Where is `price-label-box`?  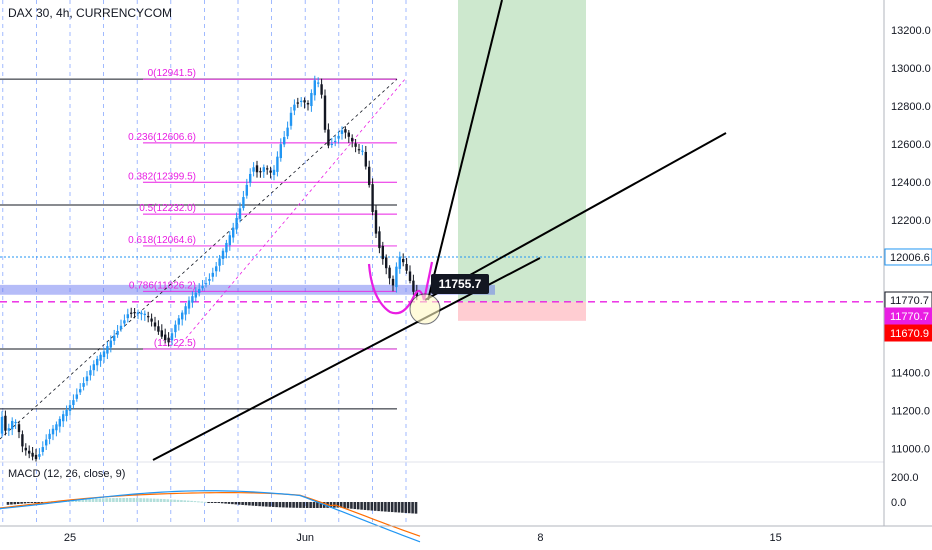
price-label-box is located at coordinates (908, 257).